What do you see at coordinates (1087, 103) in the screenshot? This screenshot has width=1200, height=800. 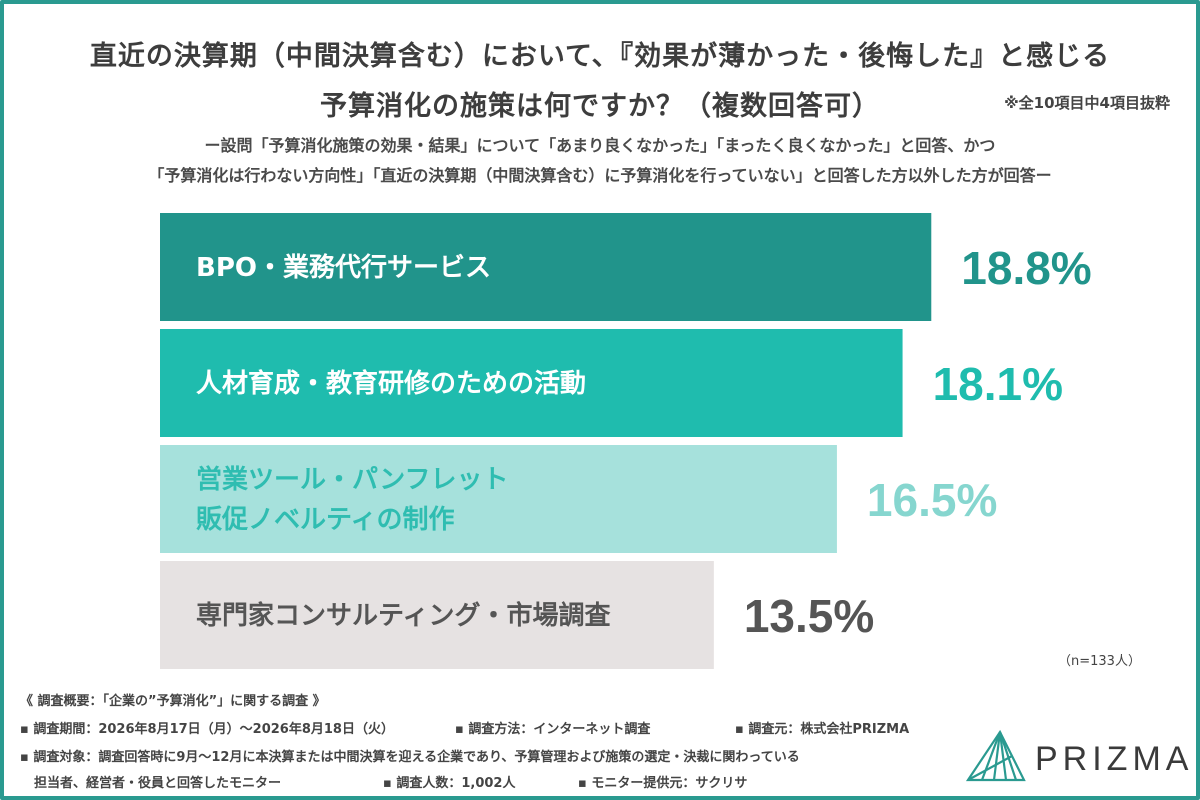 I see `excerpt-note: ※全10項目中4項目抜粋` at bounding box center [1087, 103].